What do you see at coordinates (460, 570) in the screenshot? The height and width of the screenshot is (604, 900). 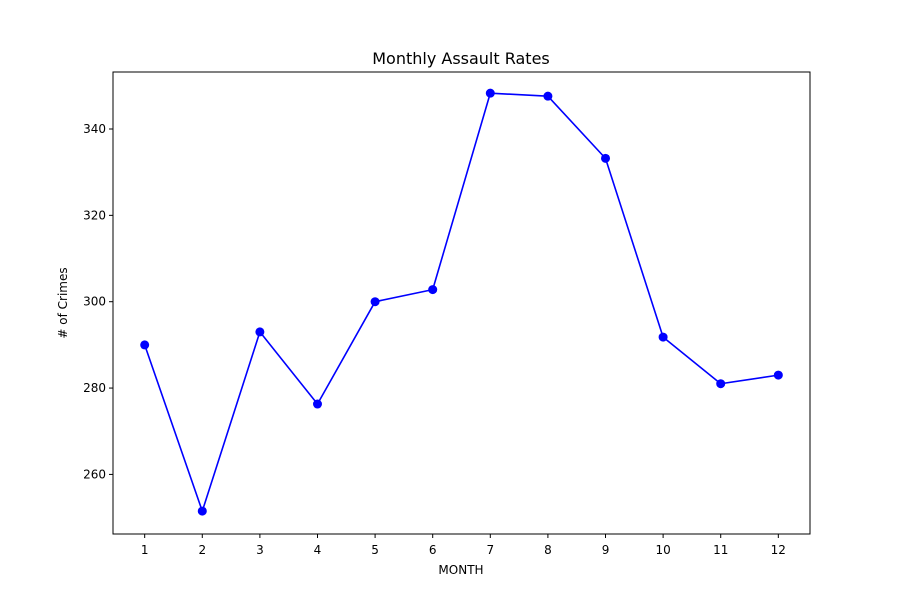 I see `x-axis-label: MONTH` at bounding box center [460, 570].